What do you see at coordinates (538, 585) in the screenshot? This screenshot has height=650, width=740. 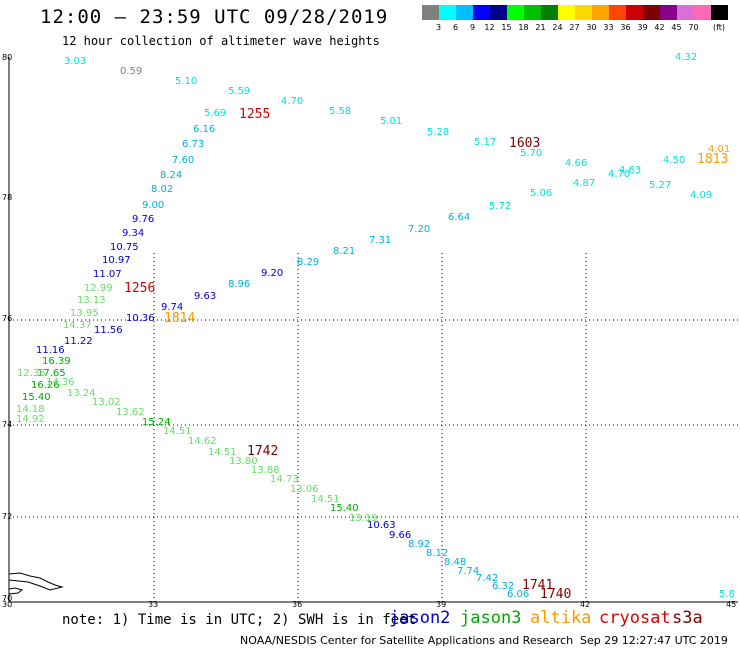 I see `pass-time-label: 1741` at bounding box center [538, 585].